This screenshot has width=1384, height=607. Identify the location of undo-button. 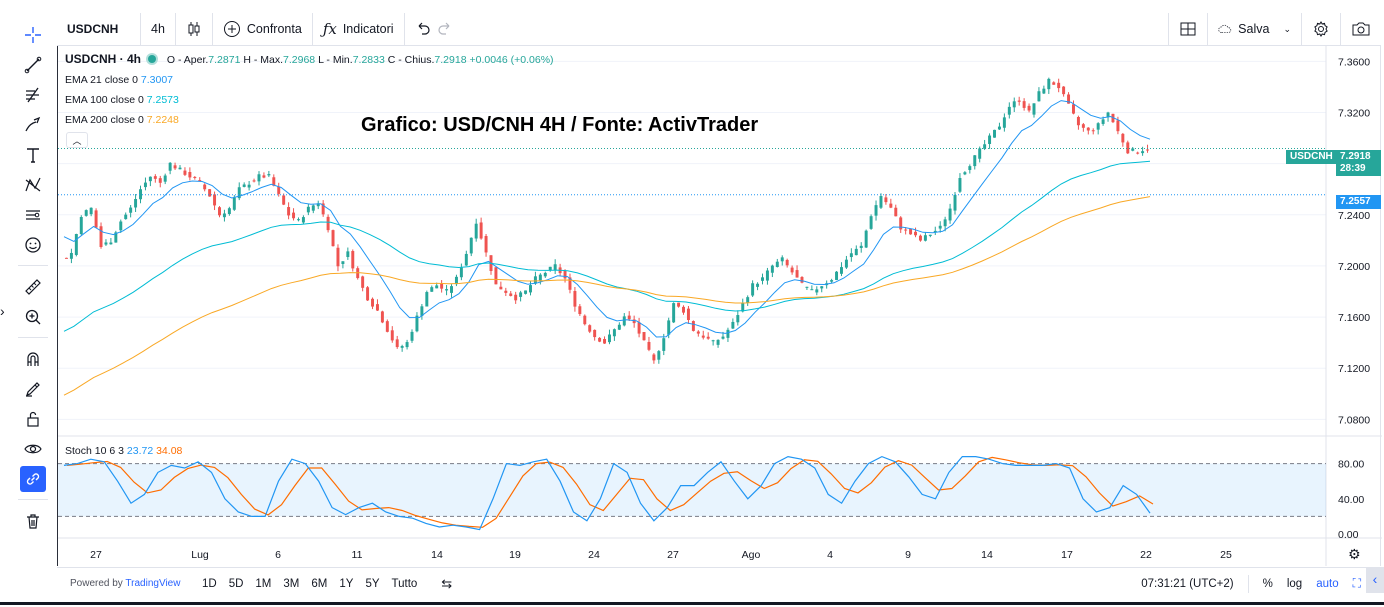
(423, 29).